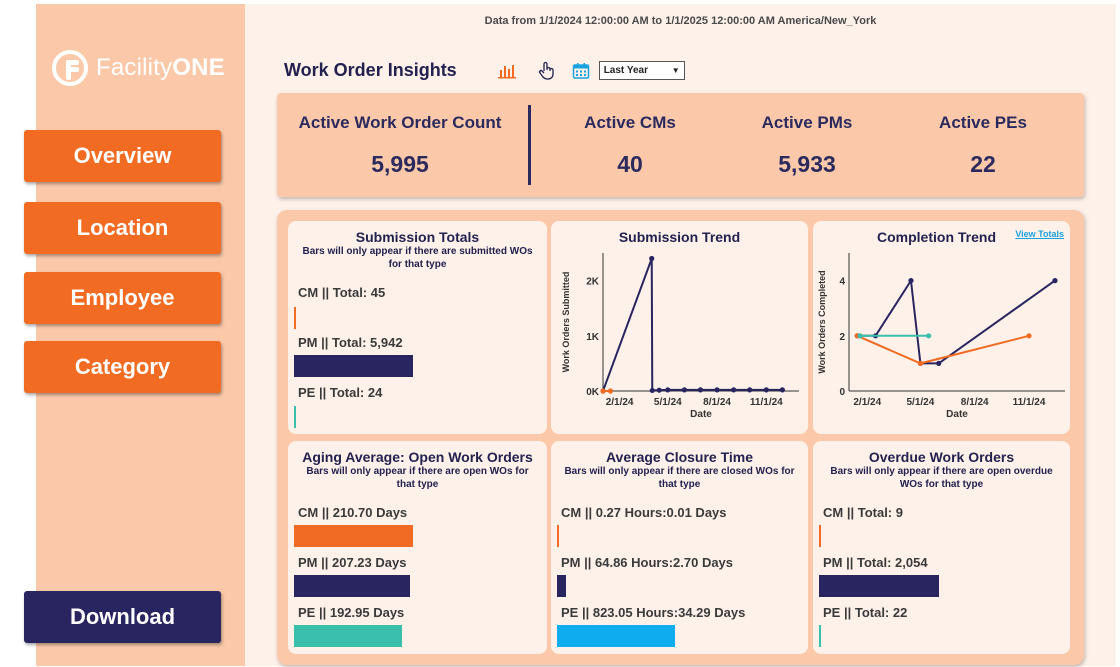  What do you see at coordinates (807, 145) in the screenshot?
I see `kpi-active-pms: Active PMs 5,933` at bounding box center [807, 145].